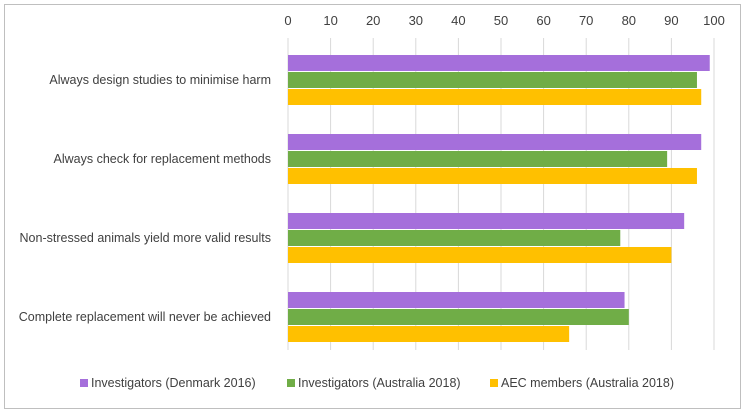  What do you see at coordinates (586, 20) in the screenshot?
I see `x-tick-label: 70` at bounding box center [586, 20].